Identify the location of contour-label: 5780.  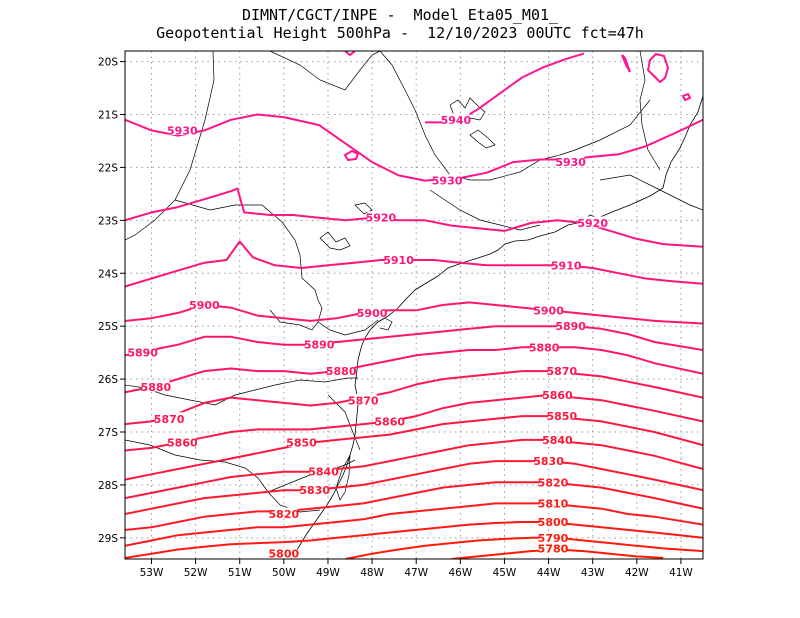
(553, 548).